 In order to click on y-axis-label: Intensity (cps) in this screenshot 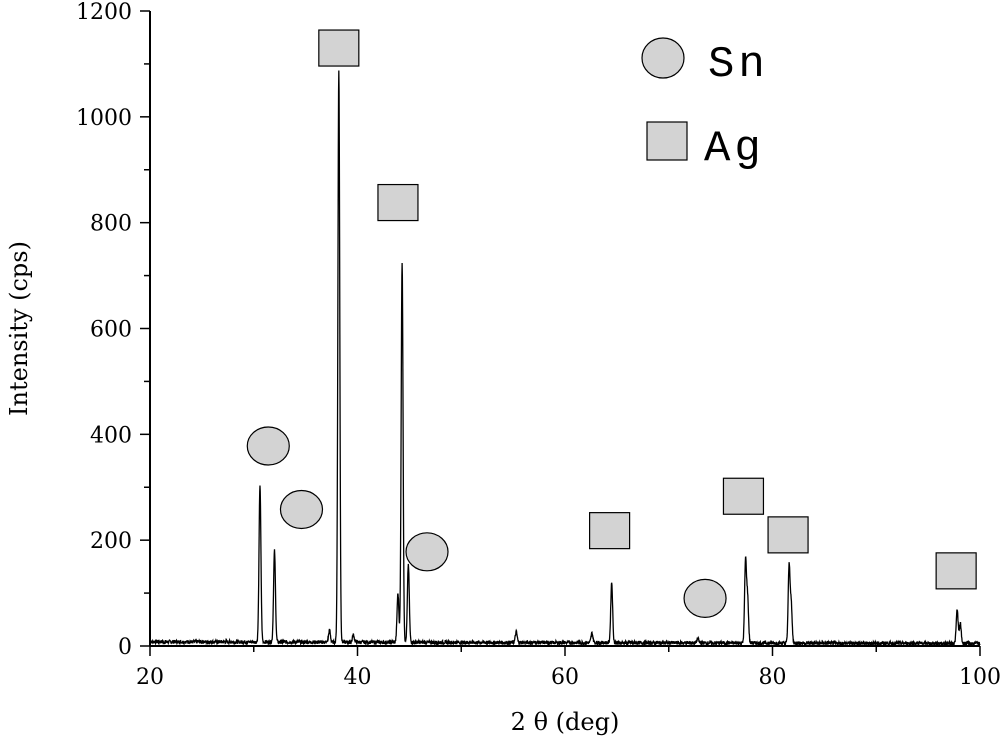, I will do `click(19, 328)`.